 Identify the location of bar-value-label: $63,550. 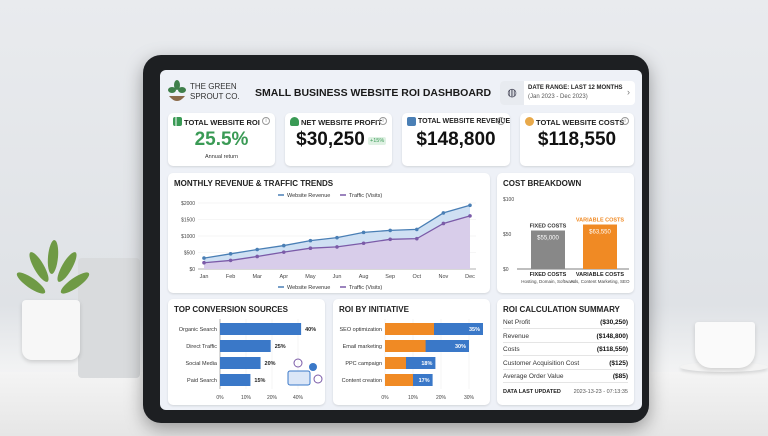
(600, 233).